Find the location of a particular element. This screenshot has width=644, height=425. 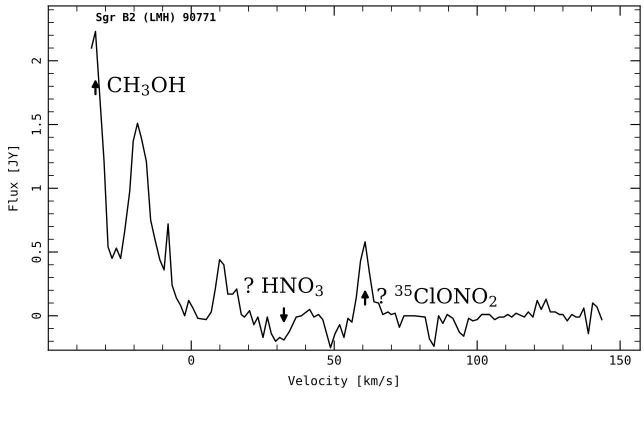

y-tick-label: 1 is located at coordinates (36, 188).